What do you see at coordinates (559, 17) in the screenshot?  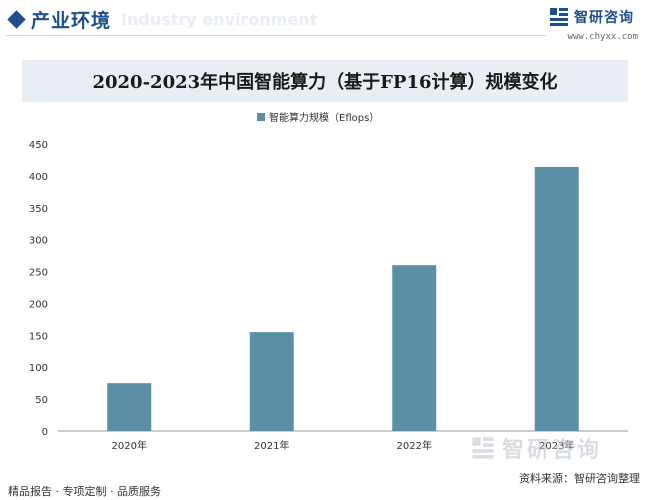 I see `brand-logo-icon` at bounding box center [559, 17].